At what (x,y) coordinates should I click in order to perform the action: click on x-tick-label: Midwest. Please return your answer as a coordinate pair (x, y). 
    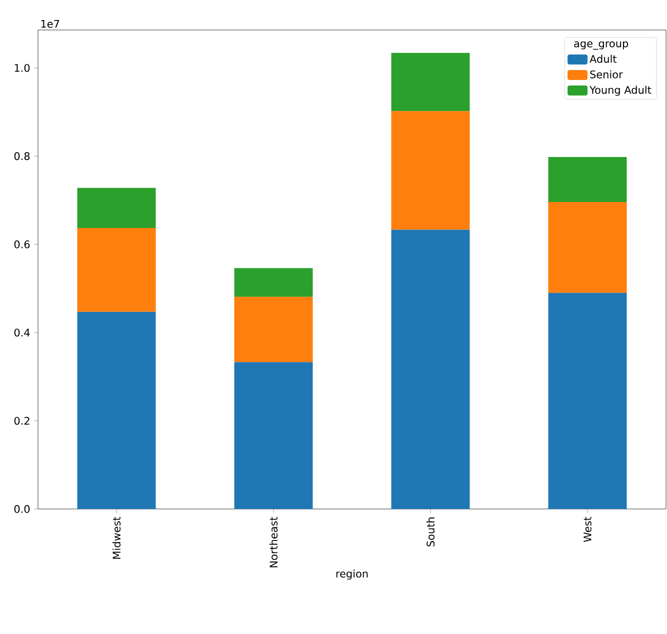
    Looking at the image, I should click on (116, 537).